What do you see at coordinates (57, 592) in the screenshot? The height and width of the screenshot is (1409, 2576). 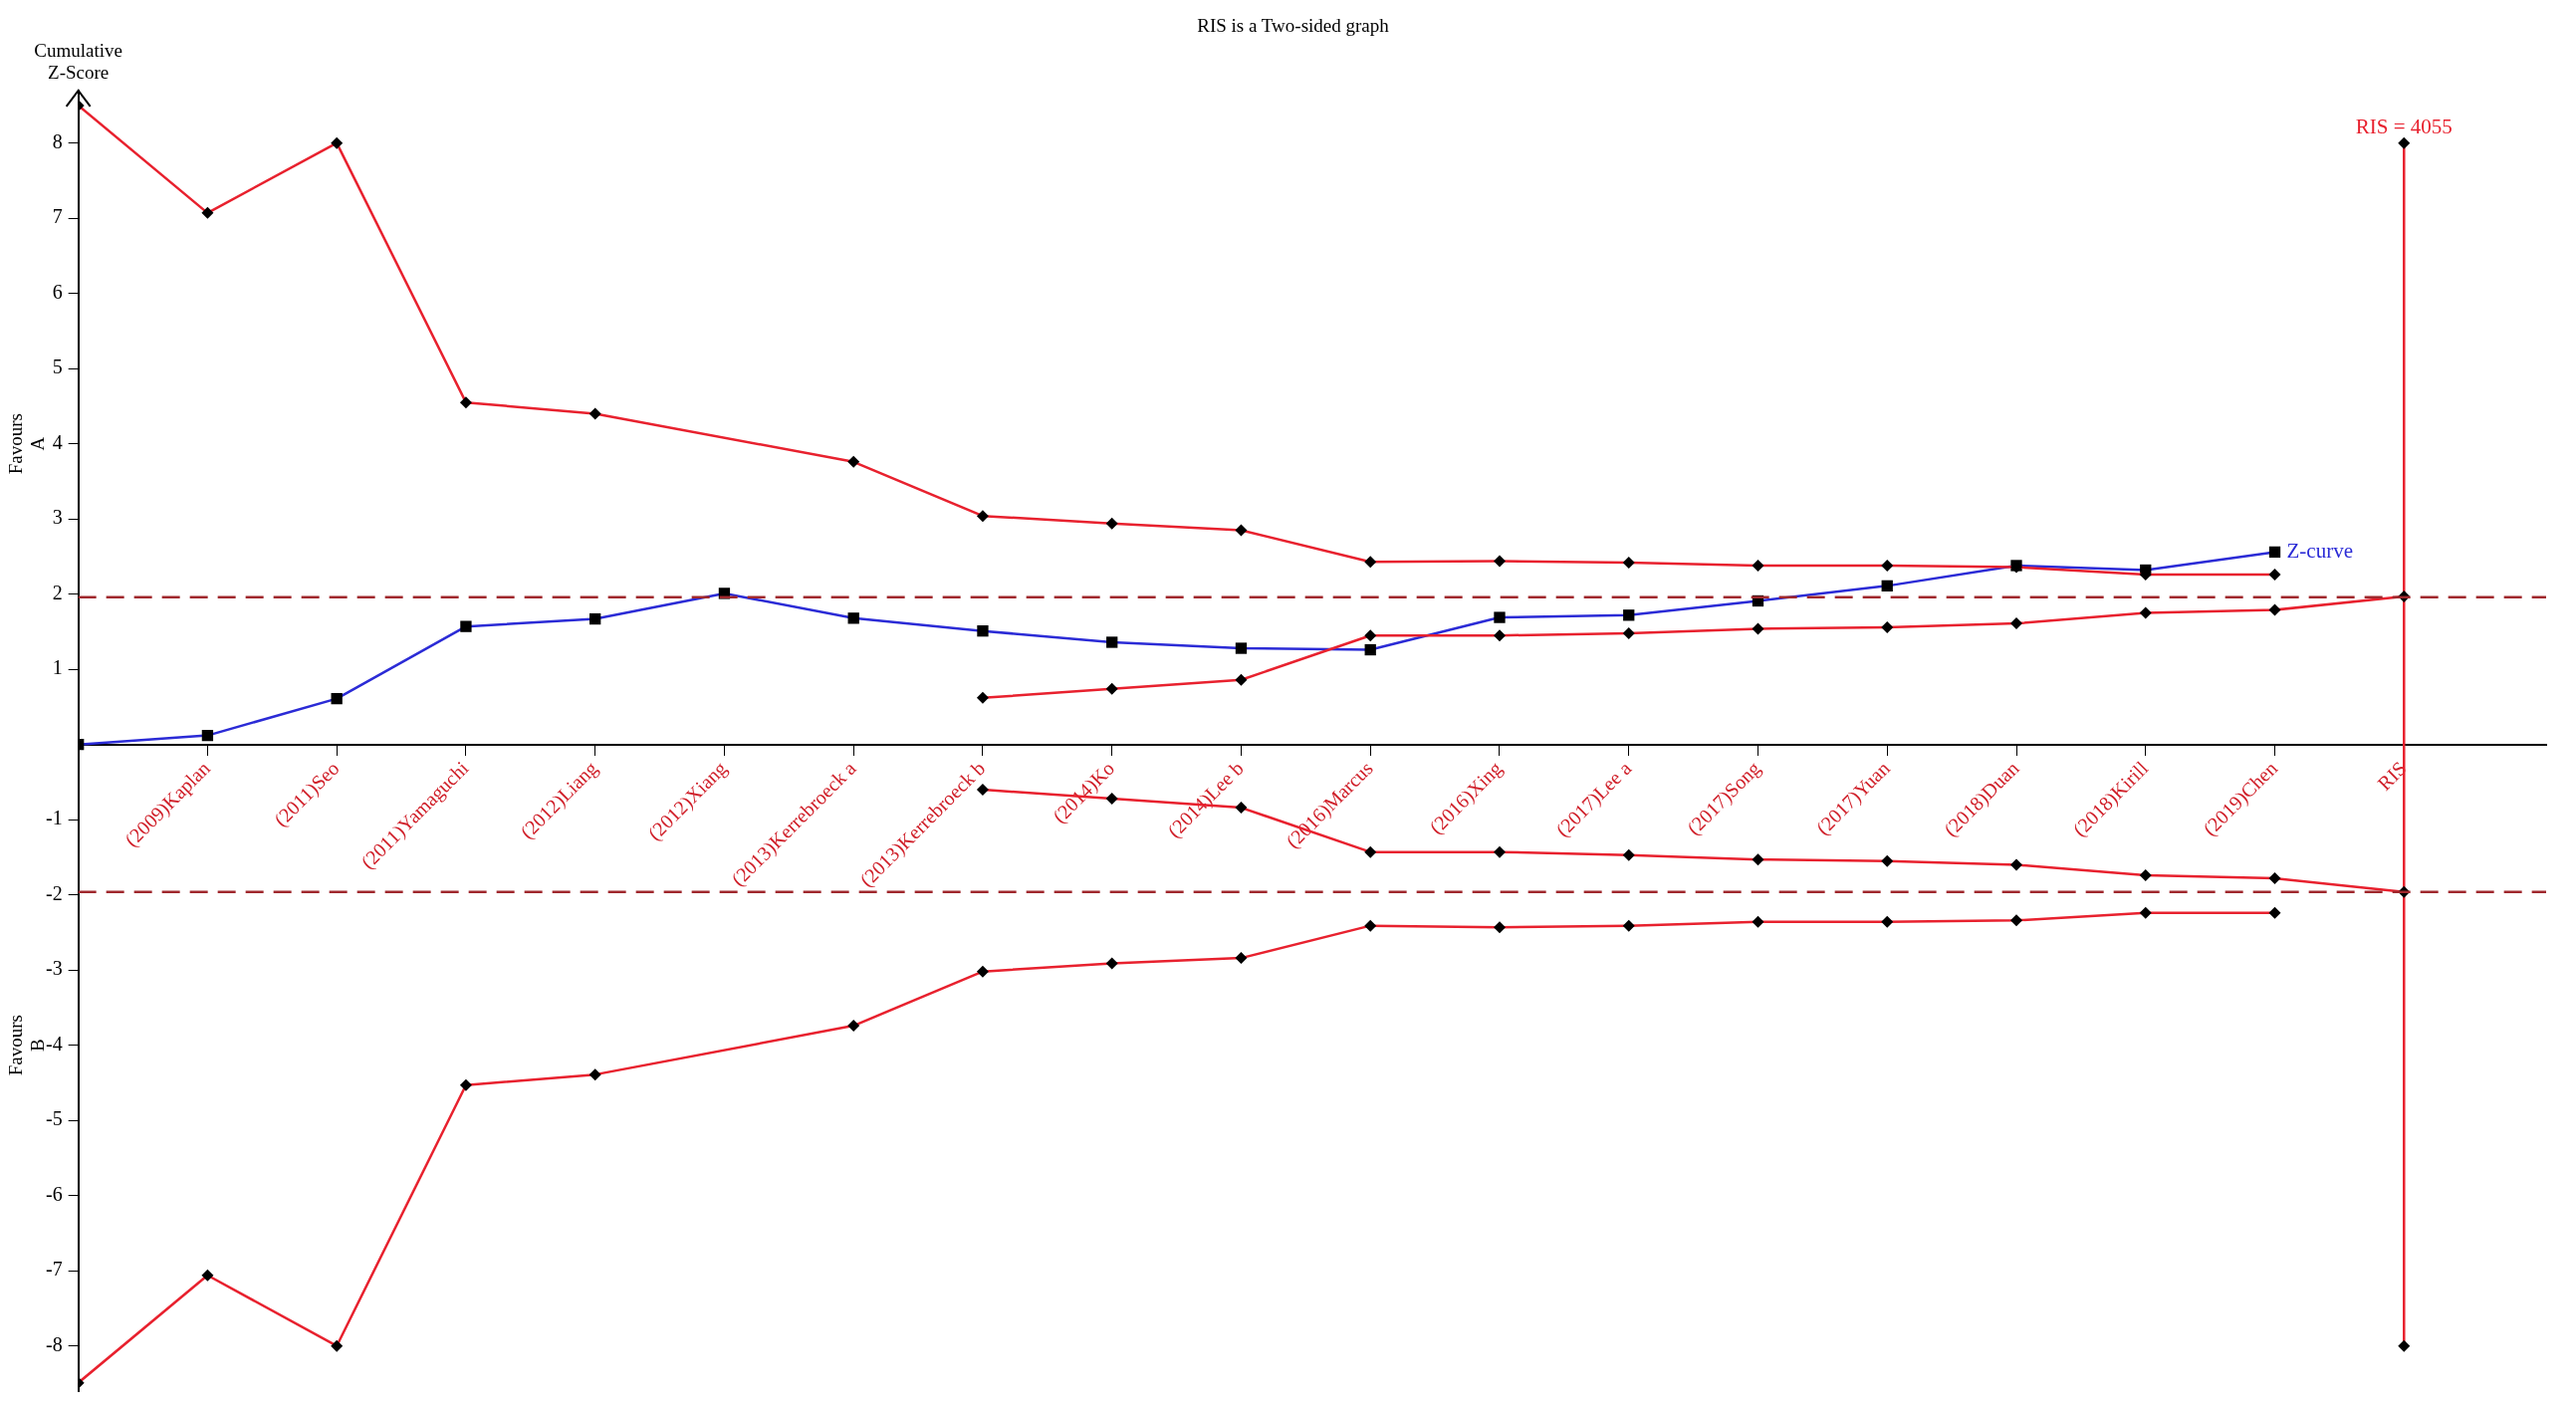 I see `y-tick-label: 2` at bounding box center [57, 592].